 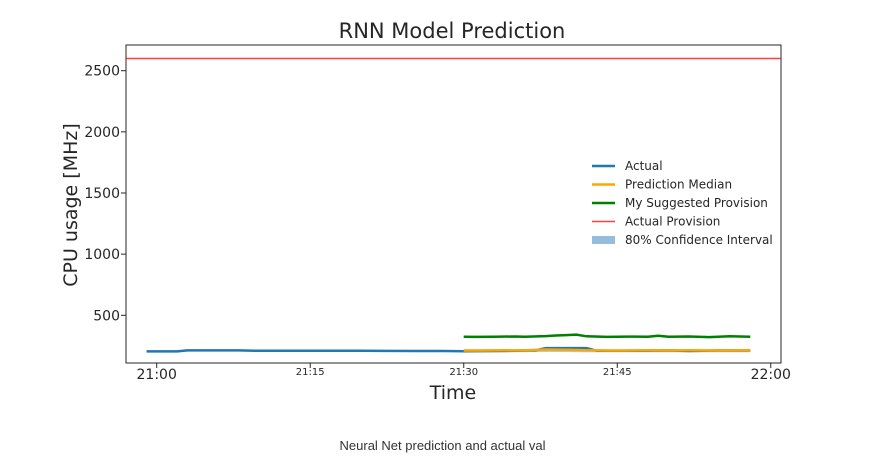 What do you see at coordinates (699, 240) in the screenshot?
I see `legend-label-80-confidence-interval: 80% Confidence Interval` at bounding box center [699, 240].